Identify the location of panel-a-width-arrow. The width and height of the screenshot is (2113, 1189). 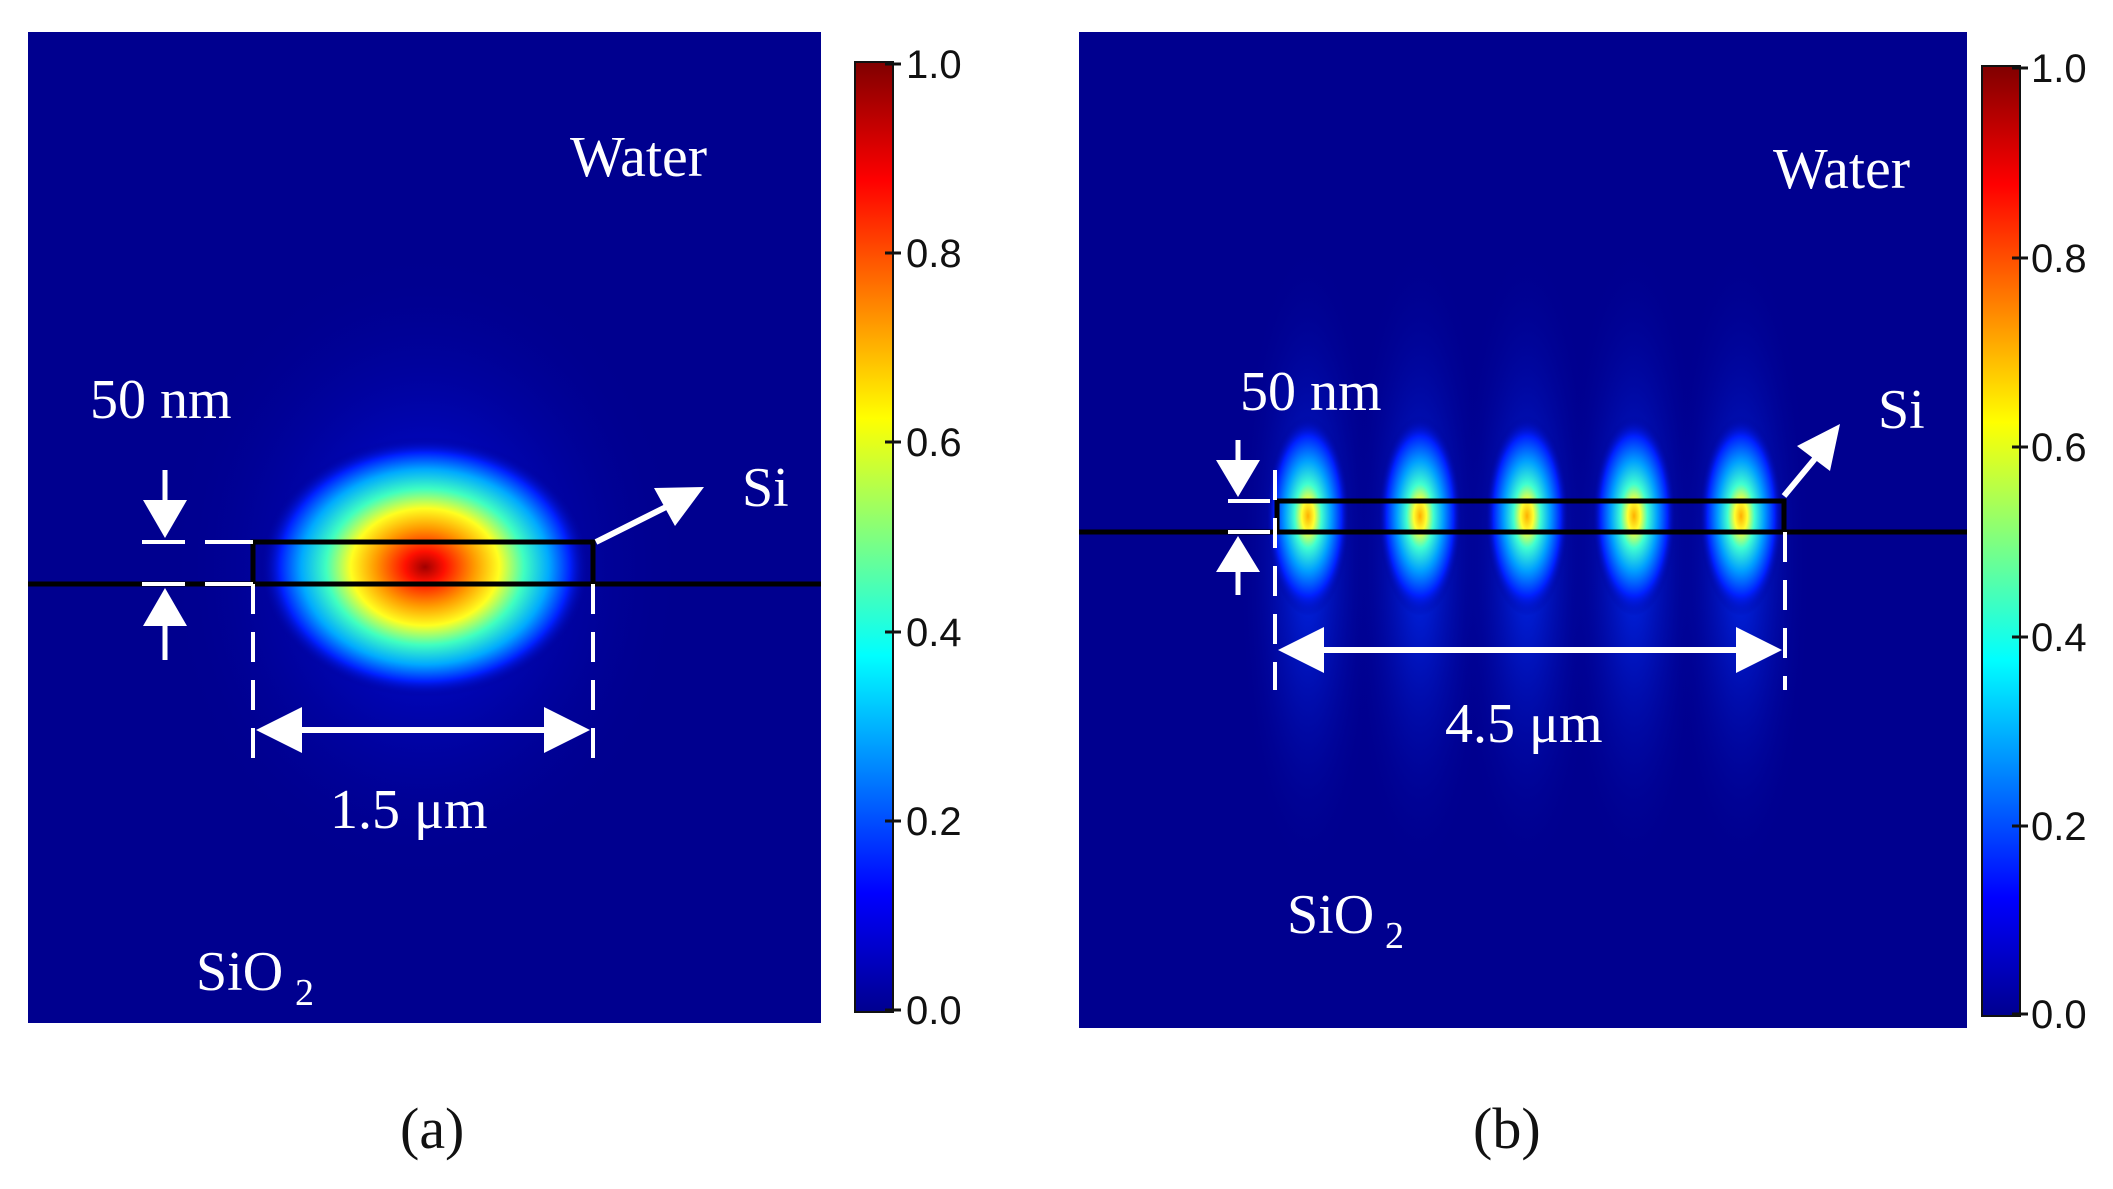
(423, 730).